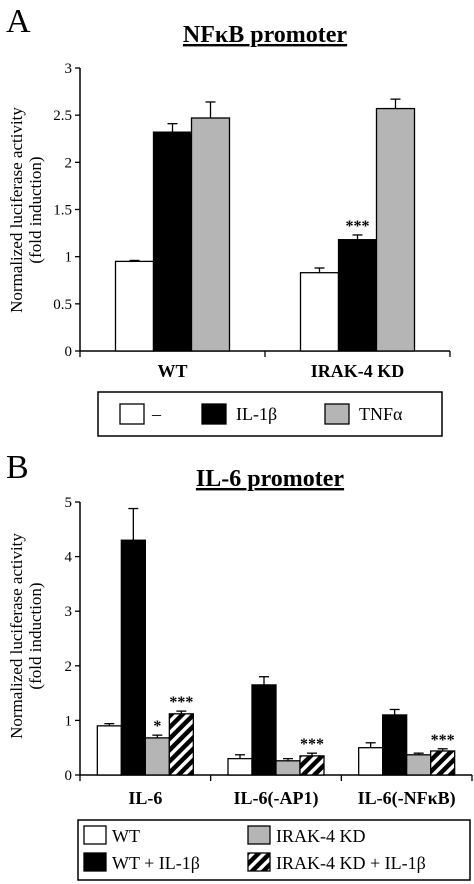 The height and width of the screenshot is (884, 474). Describe the element at coordinates (256, 414) in the screenshot. I see `legend-label-il1b: IL-1β` at that location.